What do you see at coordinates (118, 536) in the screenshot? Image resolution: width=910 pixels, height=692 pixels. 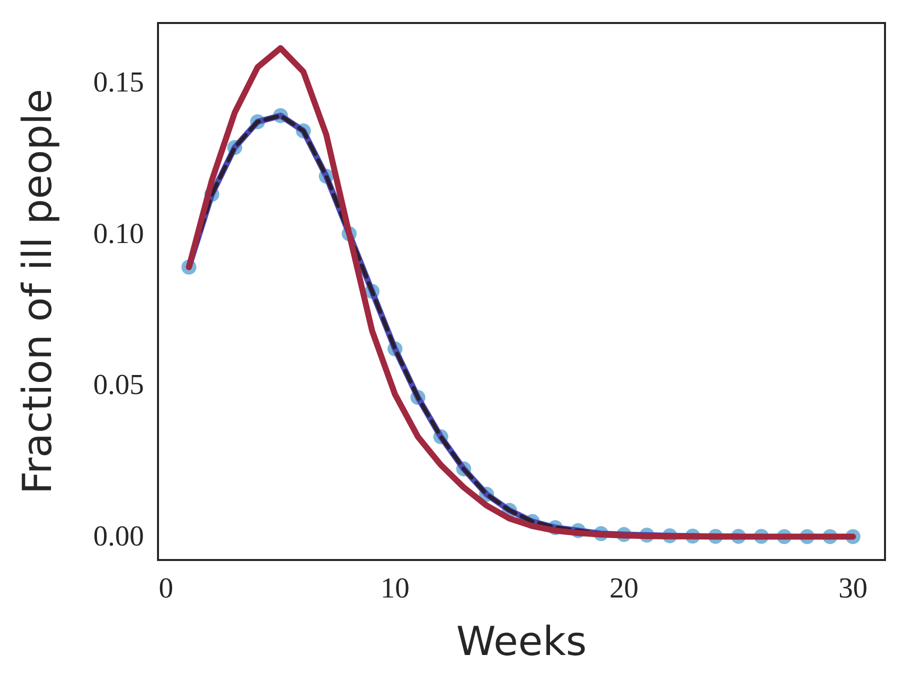 I see `y-tick-label: 0.00` at bounding box center [118, 536].